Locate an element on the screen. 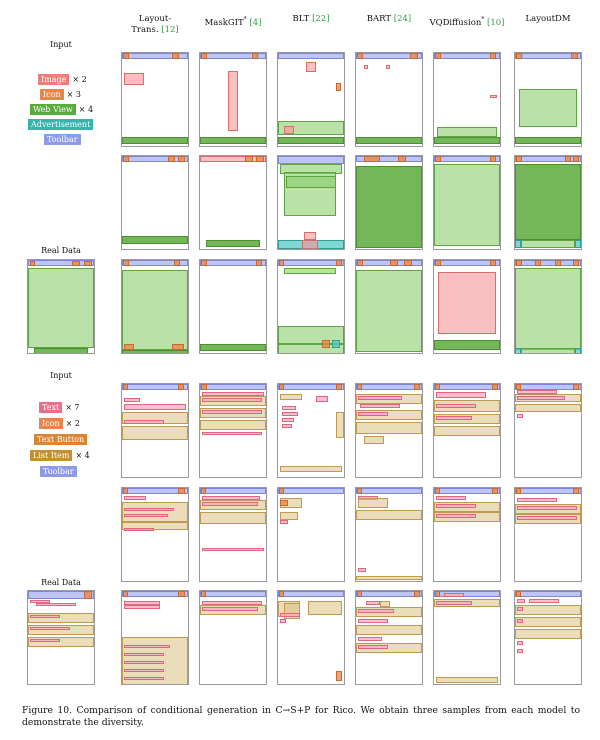  advertisement-box is located at coordinates (518, 350).